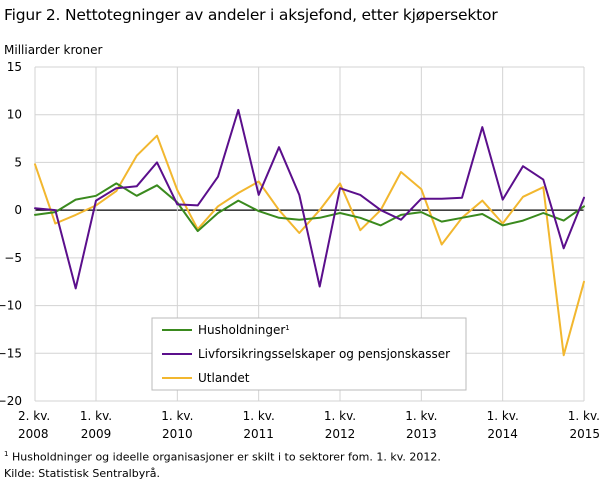 This screenshot has height=488, width=609. Describe the element at coordinates (18, 162) in the screenshot. I see `y-tick-label: 5` at that location.